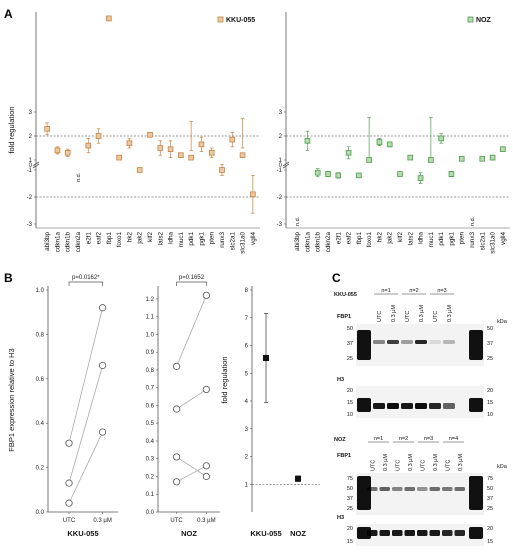 Image resolution: width=513 pixels, height=555 pixels. What do you see at coordinates (11, 129) in the screenshot?
I see `panel-a-ylabel: fold regulation` at bounding box center [11, 129].